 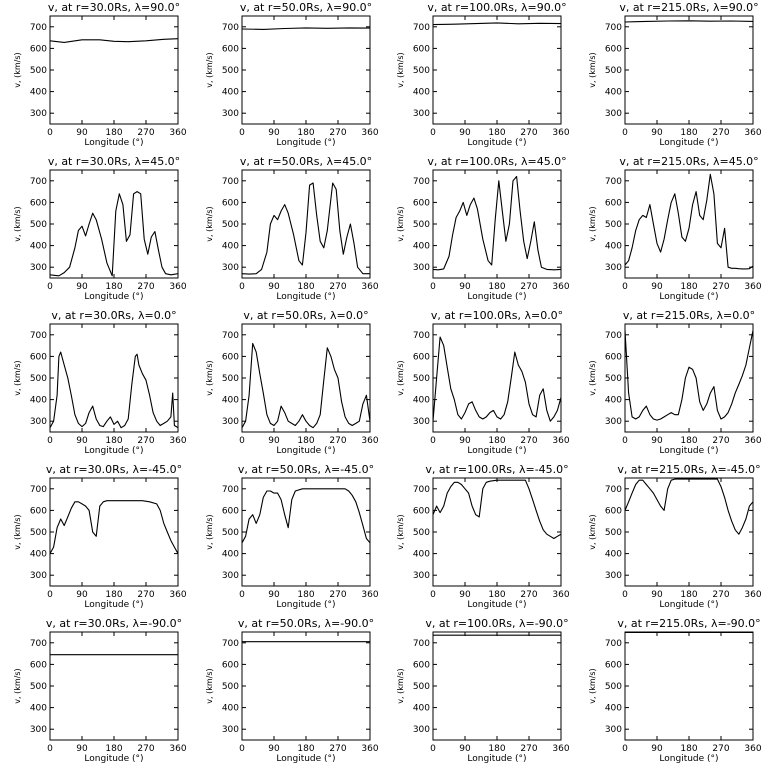 What do you see at coordinates (113, 315) in the screenshot?
I see `chart-title: v, at r=30.0Rs, λ=0.0°` at bounding box center [113, 315].